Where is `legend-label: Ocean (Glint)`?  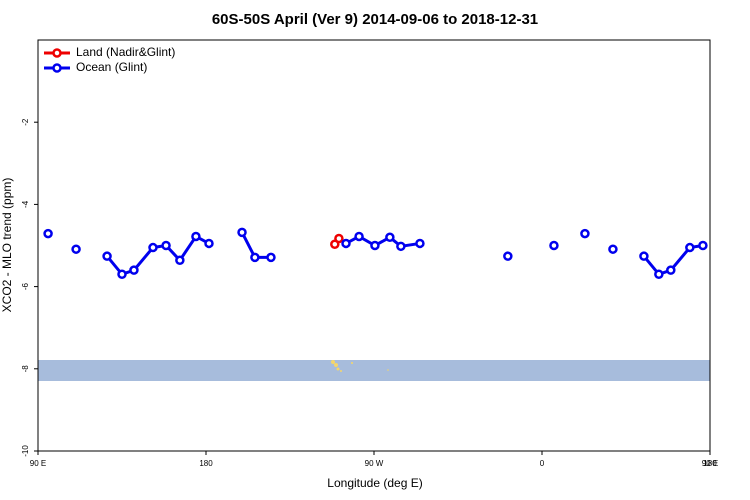
legend-label: Ocean (Glint) is located at coordinates (111, 67).